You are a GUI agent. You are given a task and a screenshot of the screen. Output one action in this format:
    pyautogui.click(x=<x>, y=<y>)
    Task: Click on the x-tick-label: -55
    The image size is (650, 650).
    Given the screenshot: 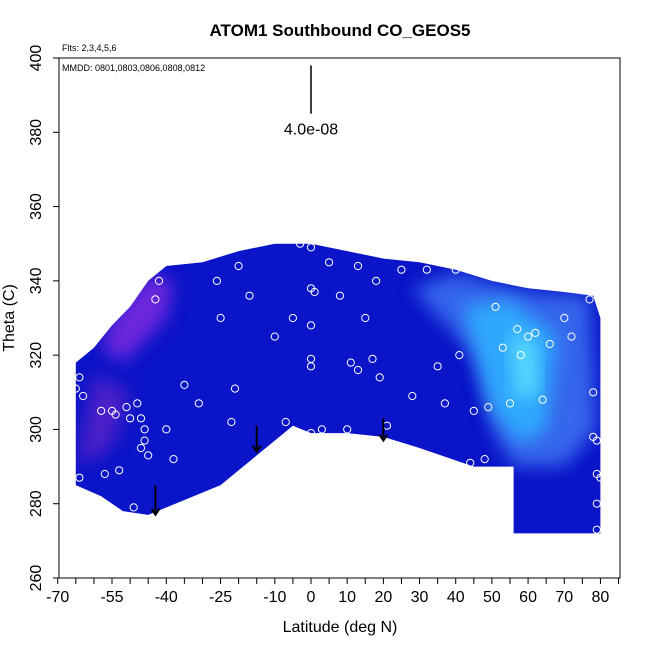 What is the action you would take?
    pyautogui.click(x=111, y=597)
    